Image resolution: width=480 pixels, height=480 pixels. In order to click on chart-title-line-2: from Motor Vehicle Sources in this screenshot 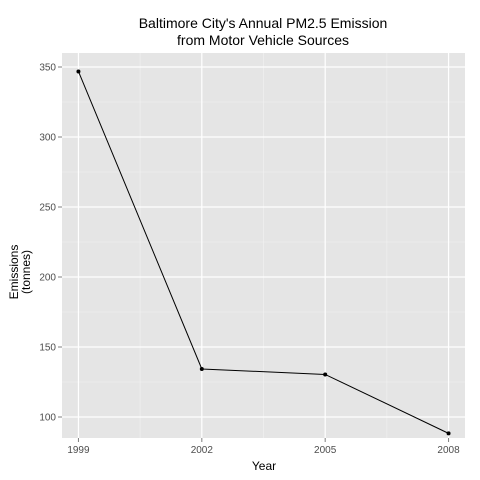, I will do `click(263, 40)`.